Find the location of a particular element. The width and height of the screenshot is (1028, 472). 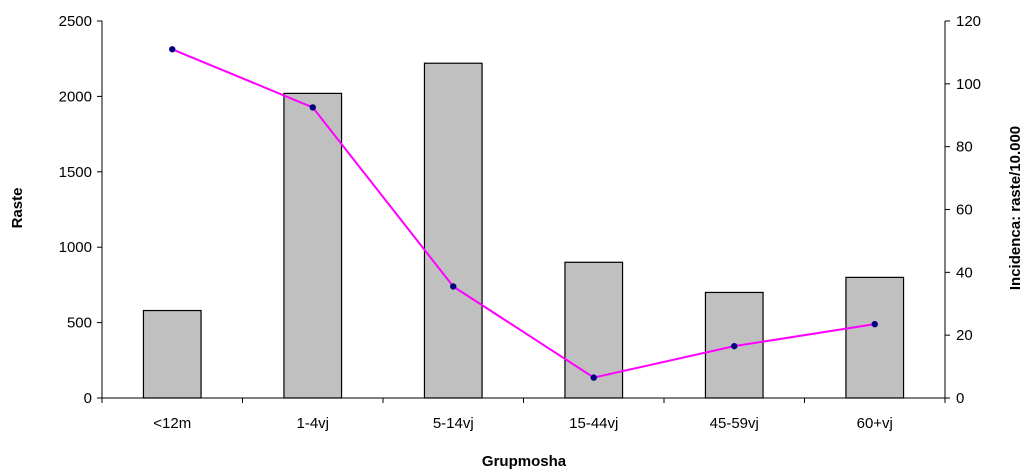

y-tick-label-5: 2500 is located at coordinates (75, 21).